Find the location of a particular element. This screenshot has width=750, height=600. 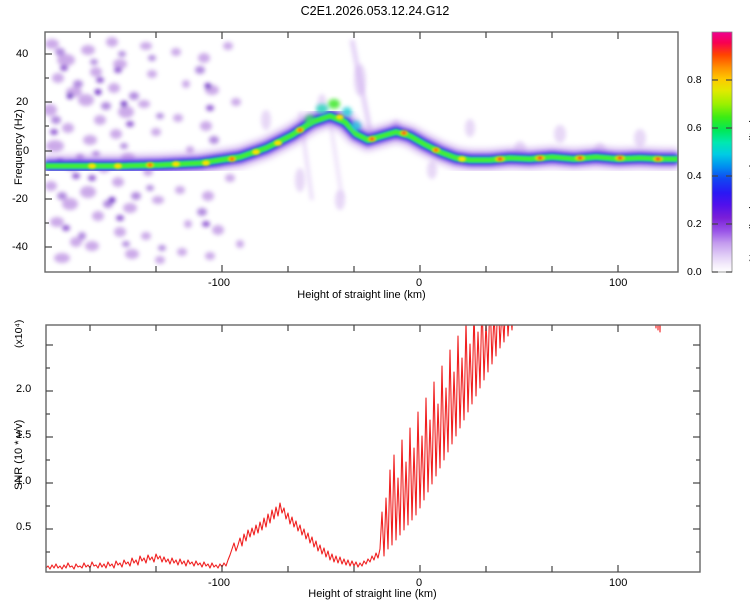

colorbar is located at coordinates (722, 152).